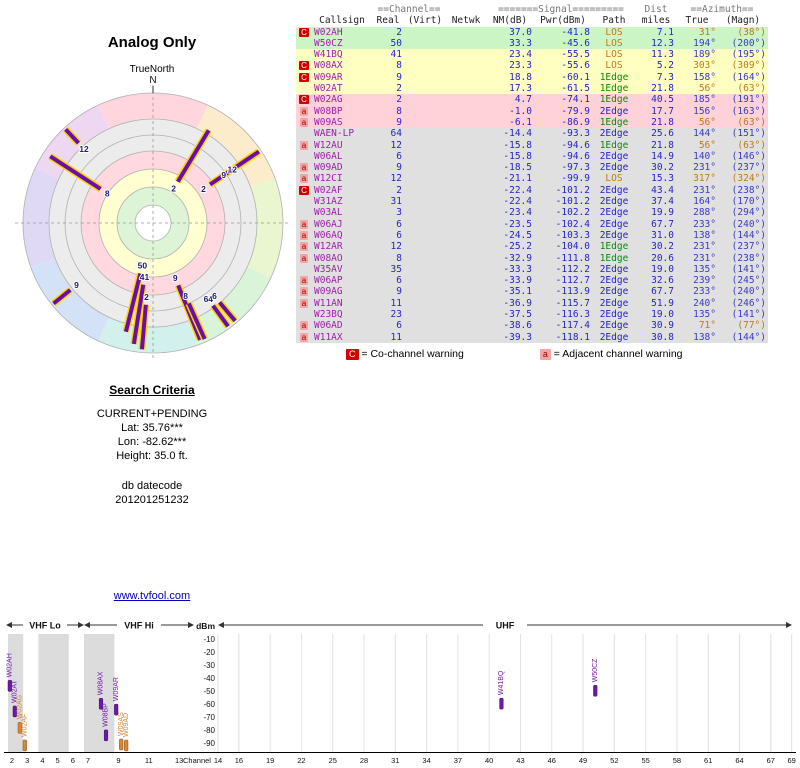  What do you see at coordinates (328, 55) in the screenshot?
I see `callsign: W41BQ` at bounding box center [328, 55].